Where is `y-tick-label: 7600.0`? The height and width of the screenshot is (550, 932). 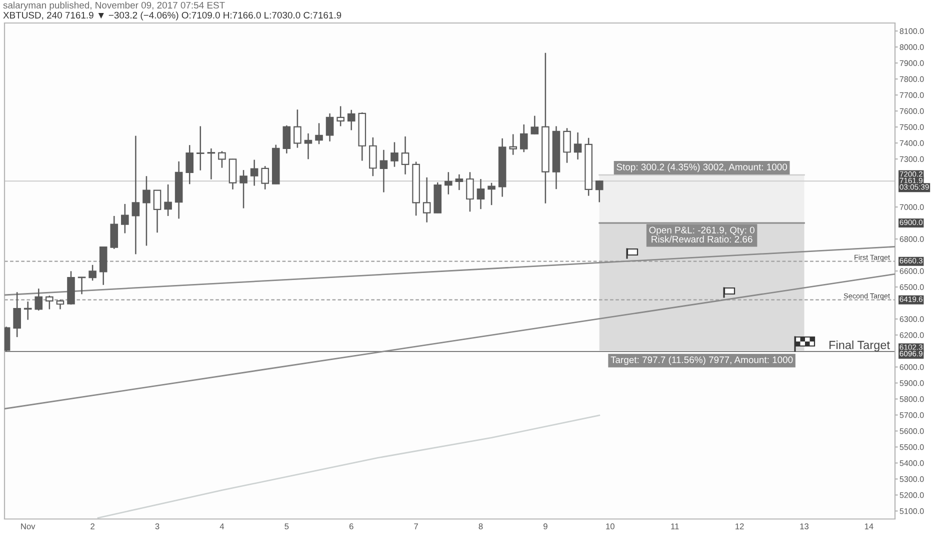
y-tick-label: 7600.0 is located at coordinates (912, 111).